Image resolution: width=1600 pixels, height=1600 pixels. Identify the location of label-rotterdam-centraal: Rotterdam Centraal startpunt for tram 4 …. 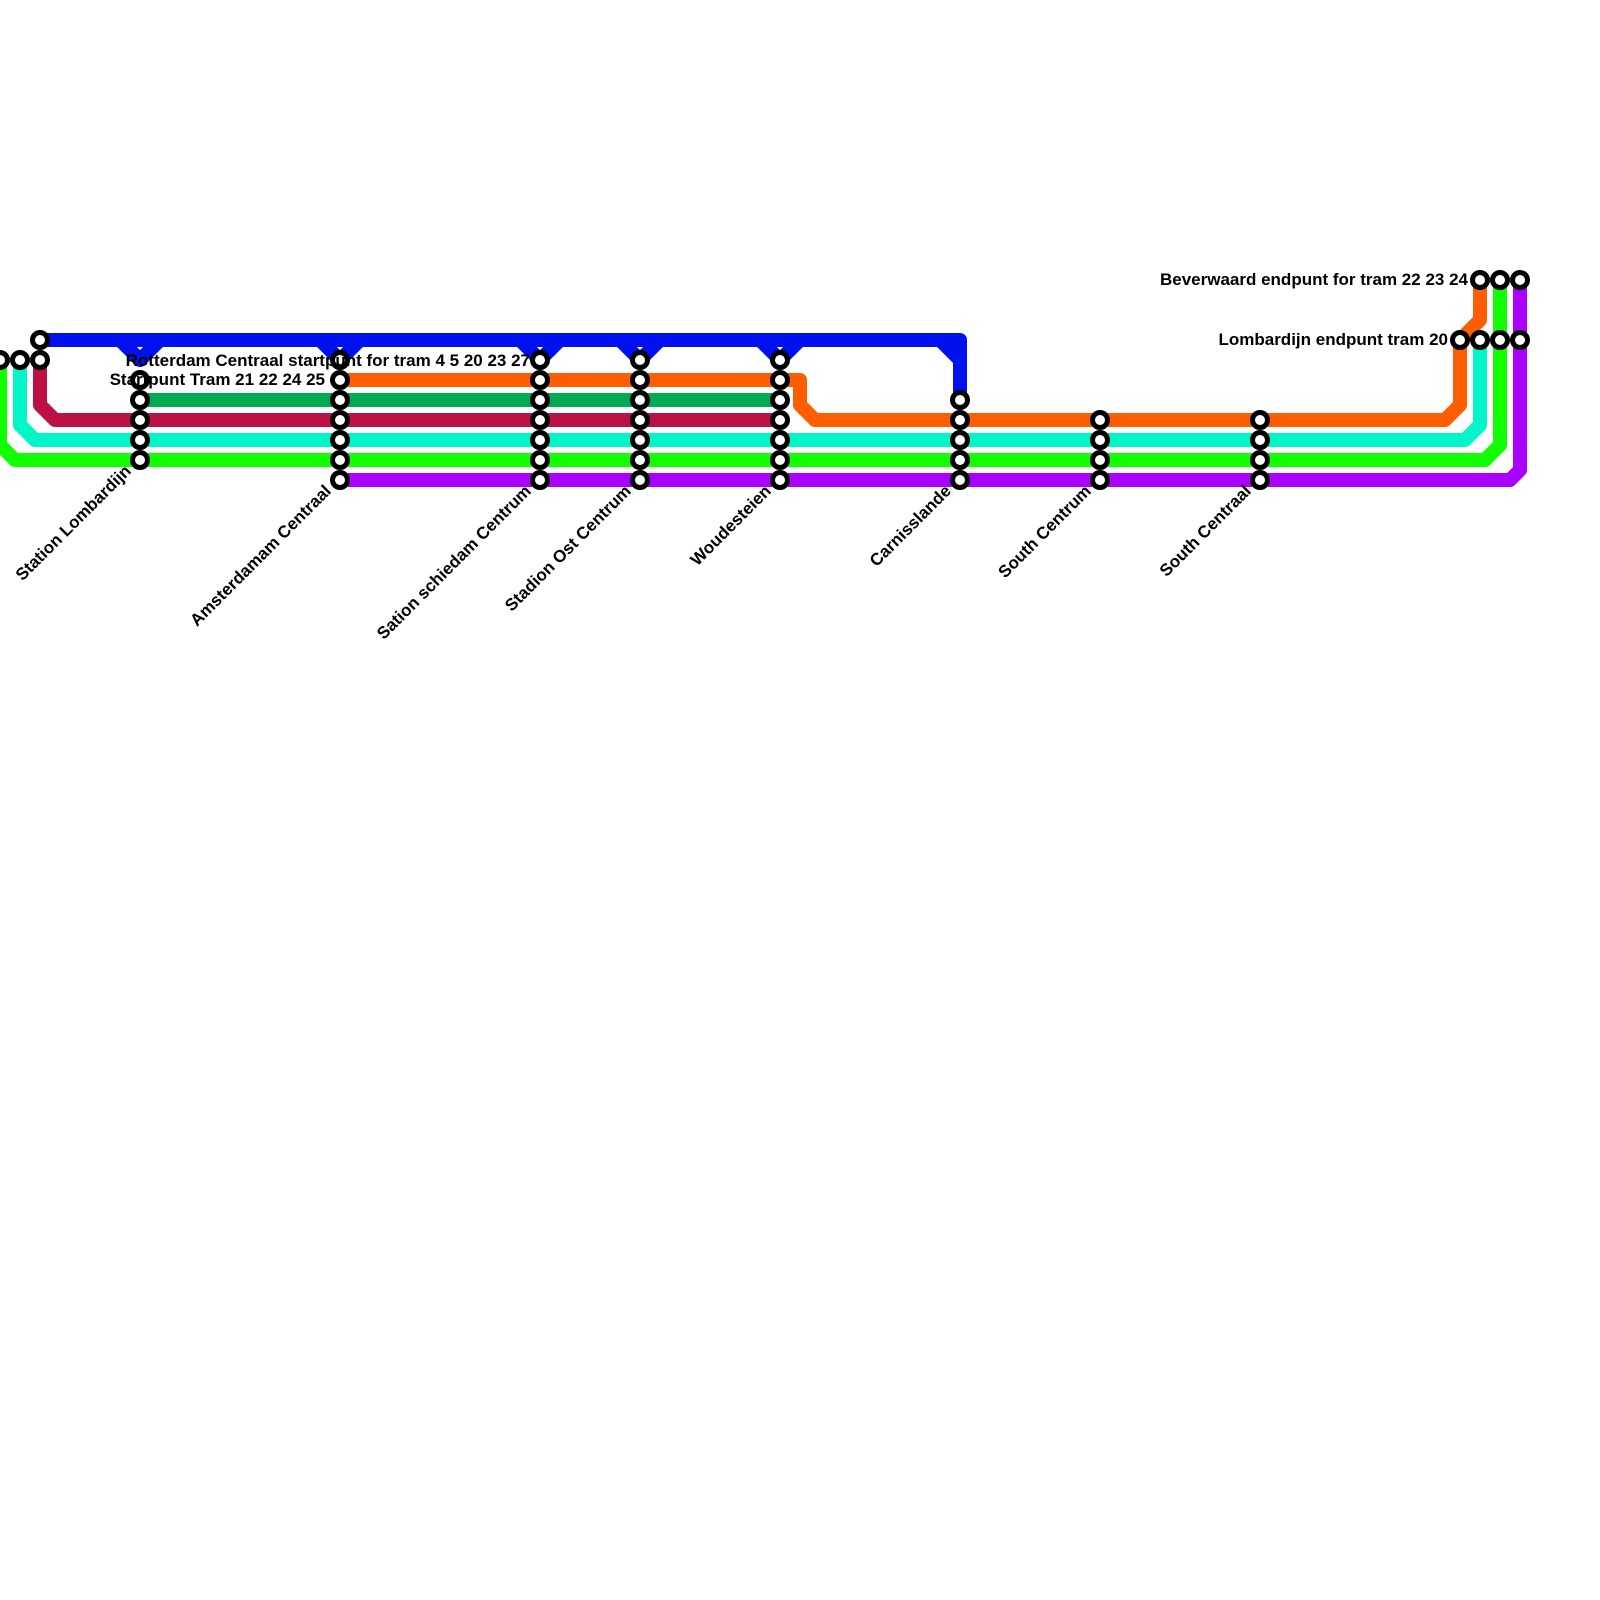
(328, 360).